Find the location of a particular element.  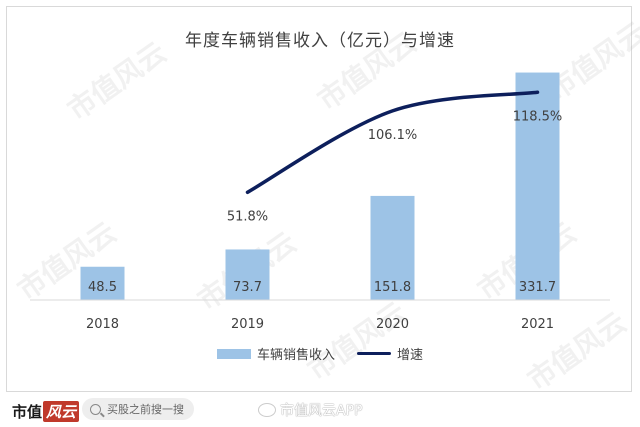

legend-swatch-line is located at coordinates (374, 353).